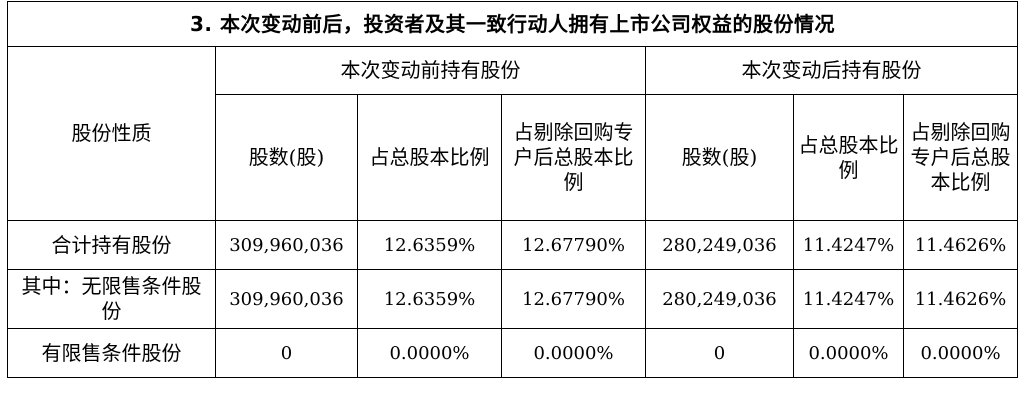  What do you see at coordinates (848, 157) in the screenshot?
I see `col-header-after-ratio: 占总股本比例` at bounding box center [848, 157].